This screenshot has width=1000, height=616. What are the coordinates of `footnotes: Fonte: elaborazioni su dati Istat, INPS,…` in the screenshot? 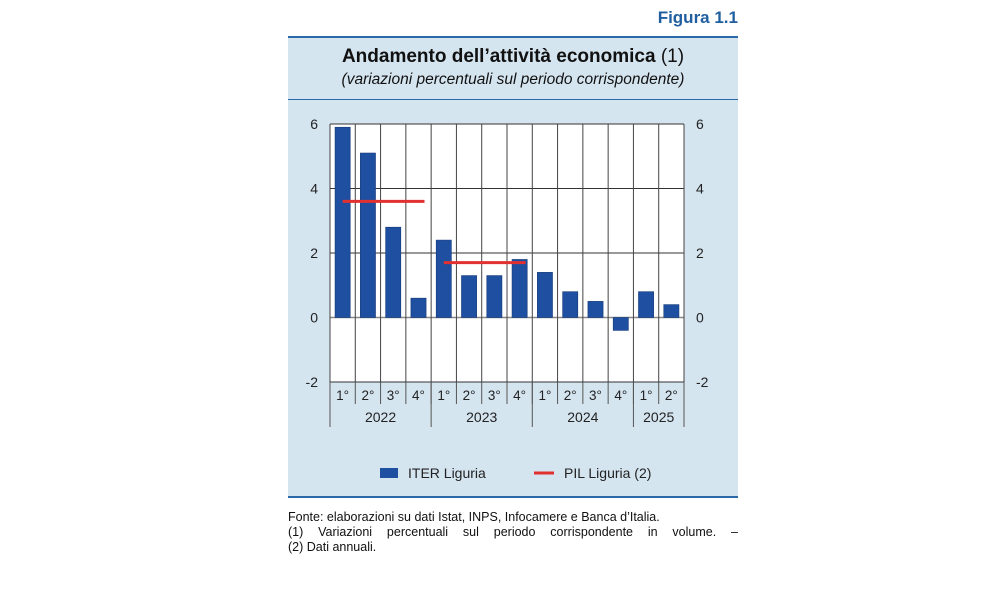 It's located at (513, 532).